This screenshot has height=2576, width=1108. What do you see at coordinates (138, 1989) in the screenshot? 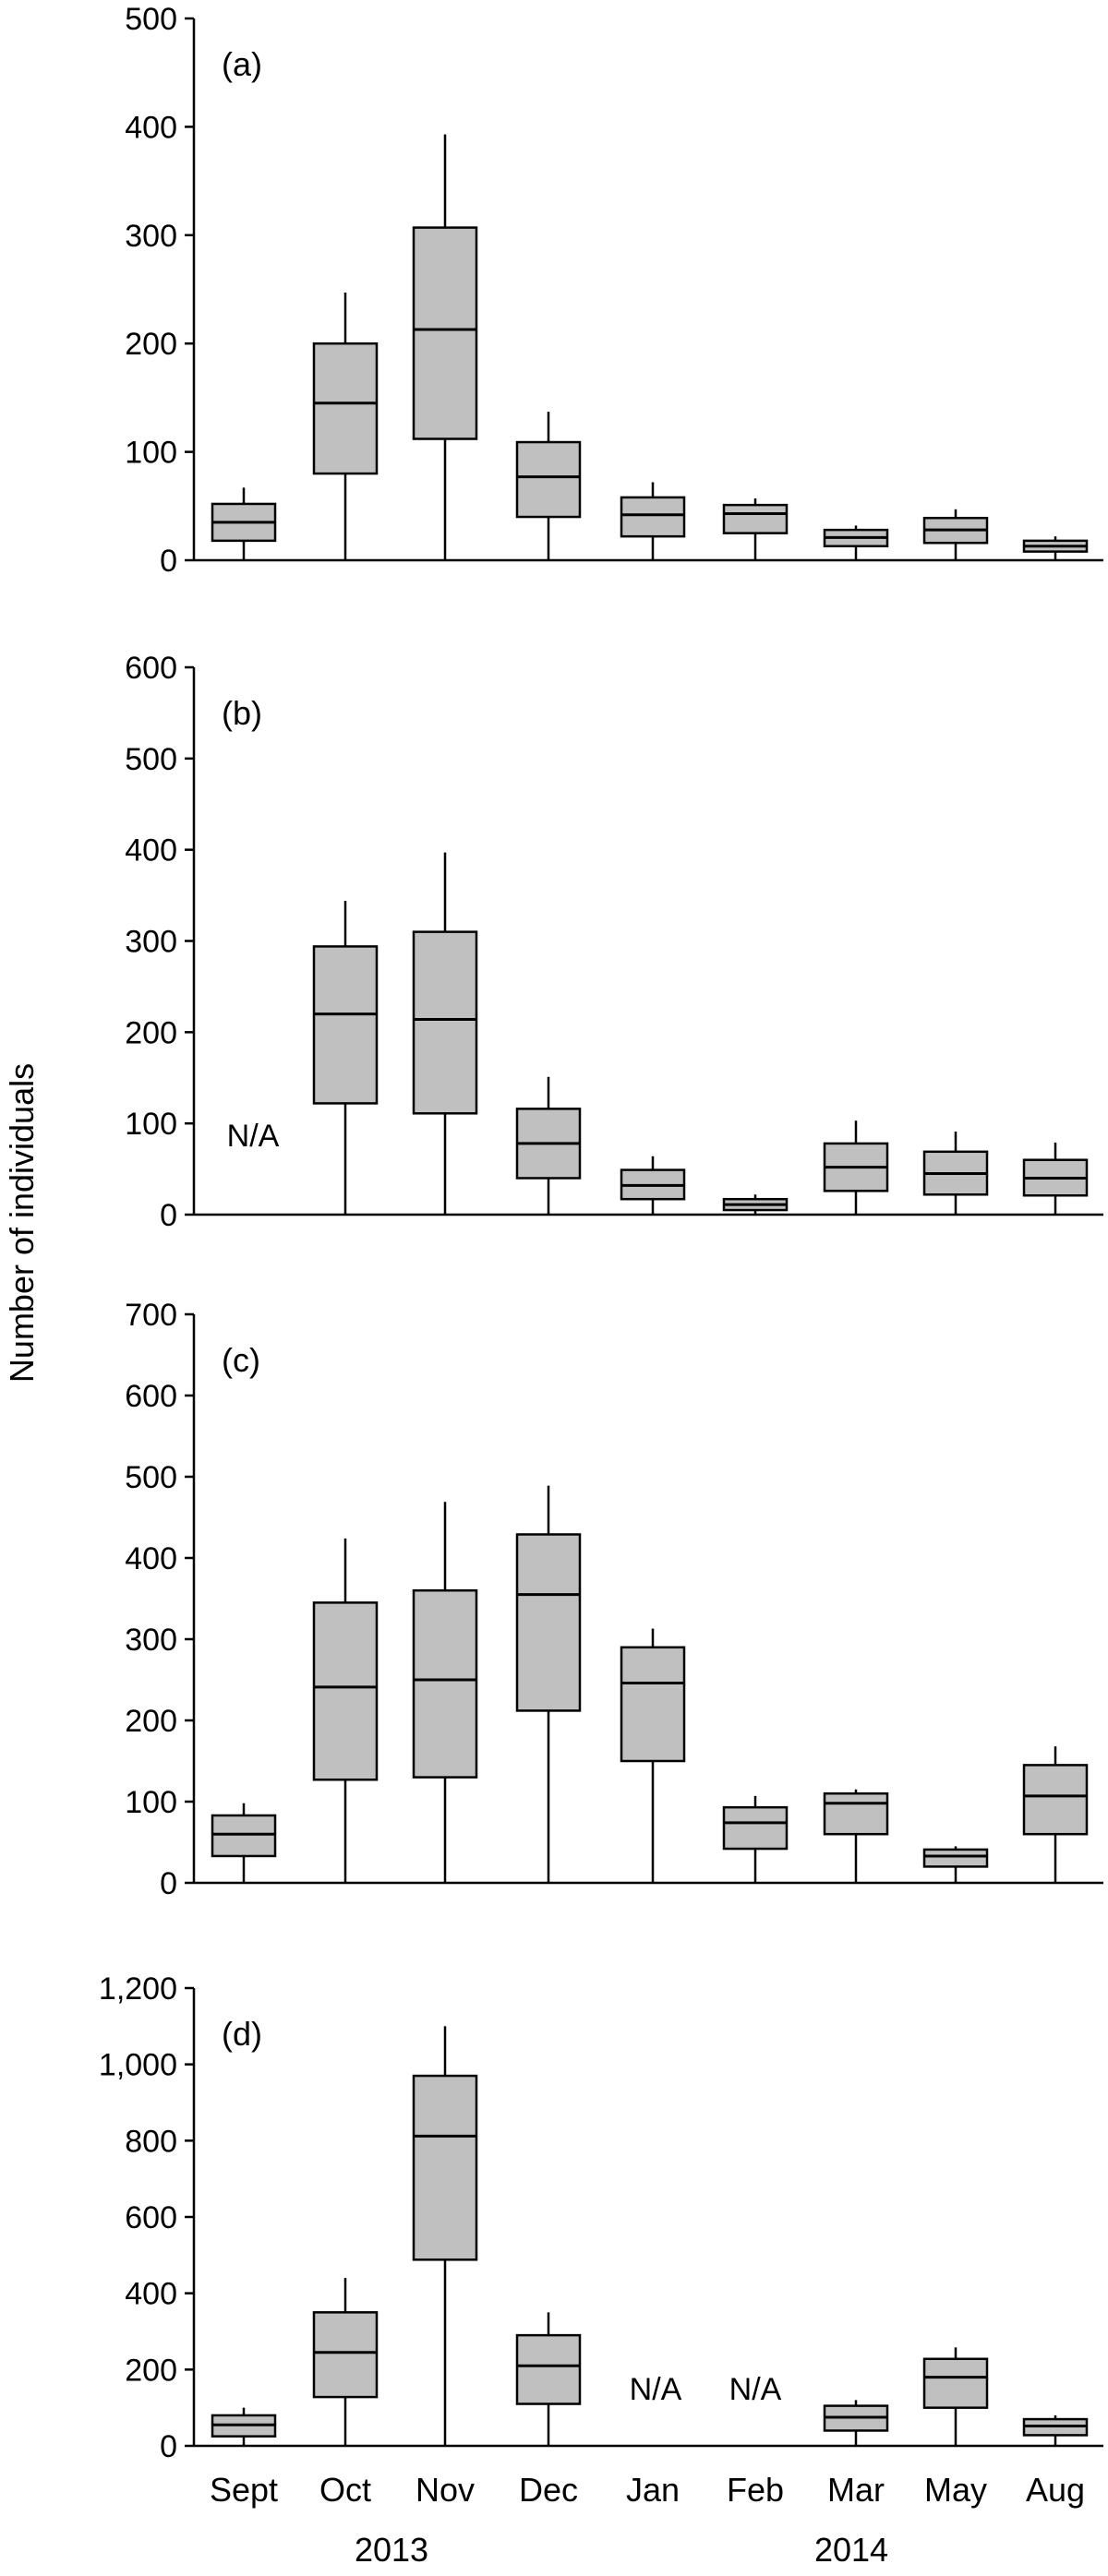
I see `y-tick-label: 1,200` at bounding box center [138, 1989].